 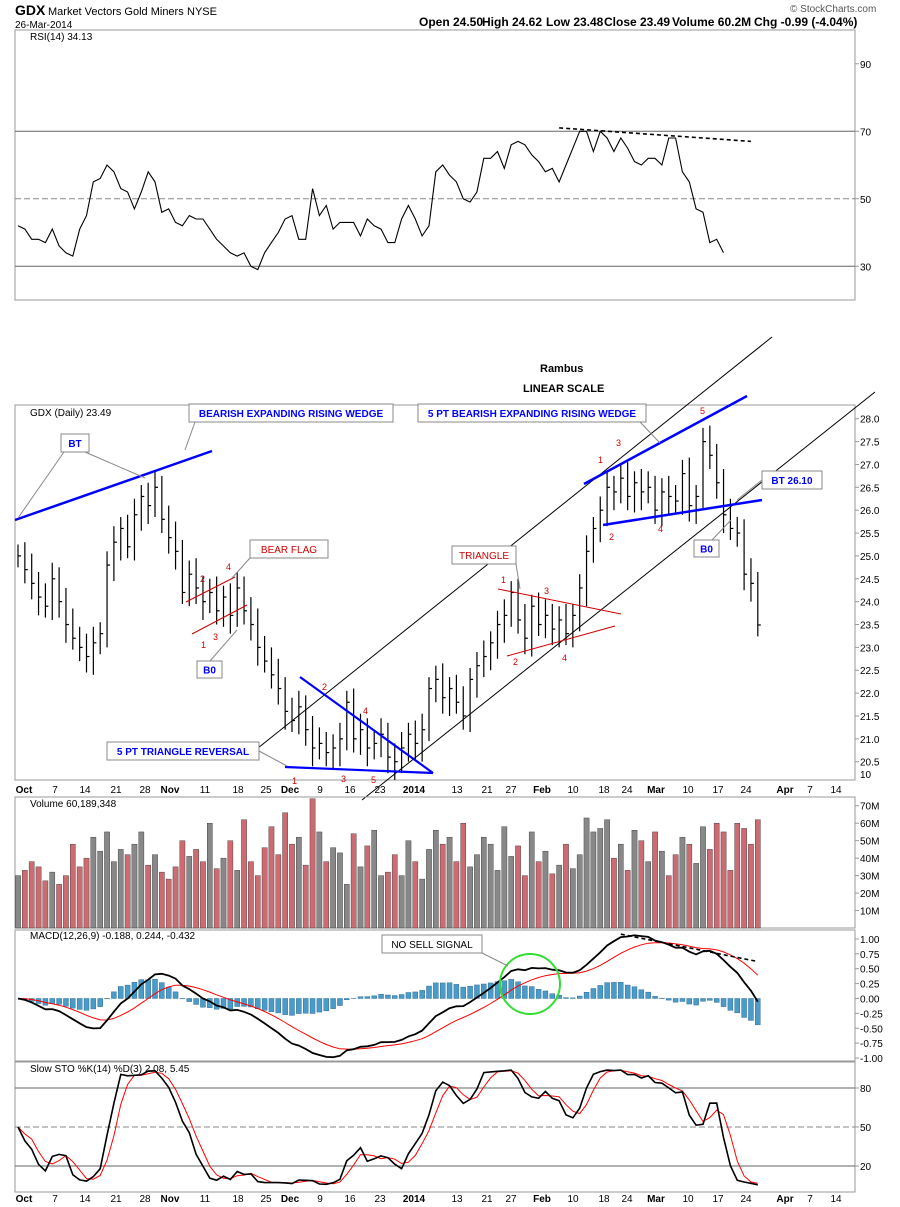 What do you see at coordinates (561, 369) in the screenshot?
I see `author-label: Rambus` at bounding box center [561, 369].